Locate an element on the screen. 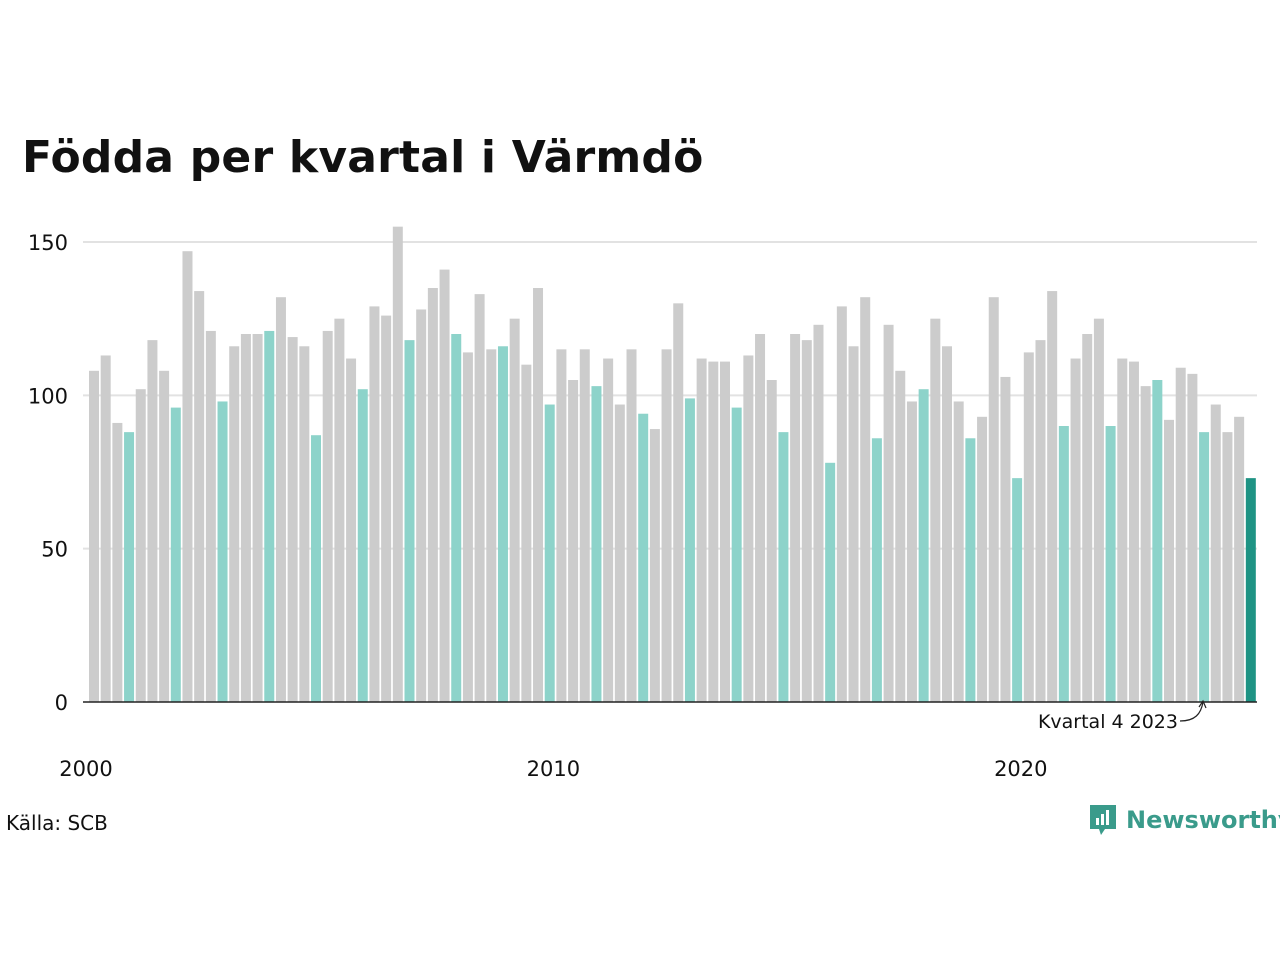  x-tick-label: 2010 is located at coordinates (553, 769).